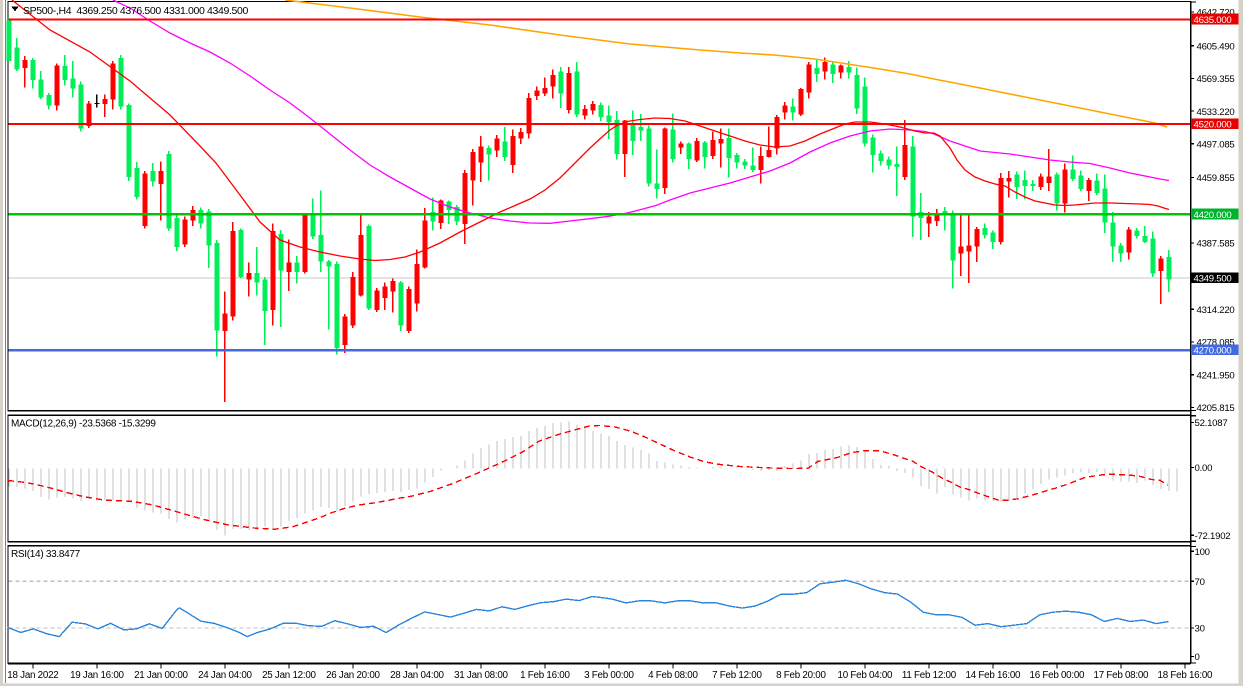 The width and height of the screenshot is (1243, 686). Describe the element at coordinates (1216, 375) in the screenshot. I see `svg-text: 4241.950` at that location.